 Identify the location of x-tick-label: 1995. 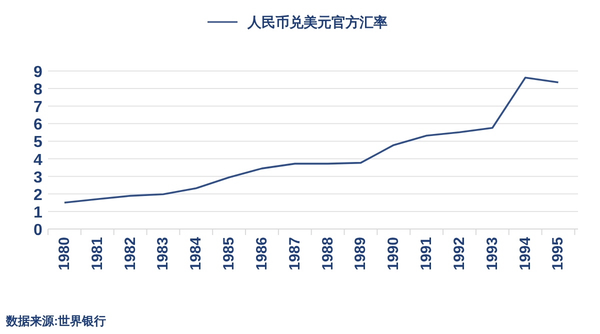
(558, 253).